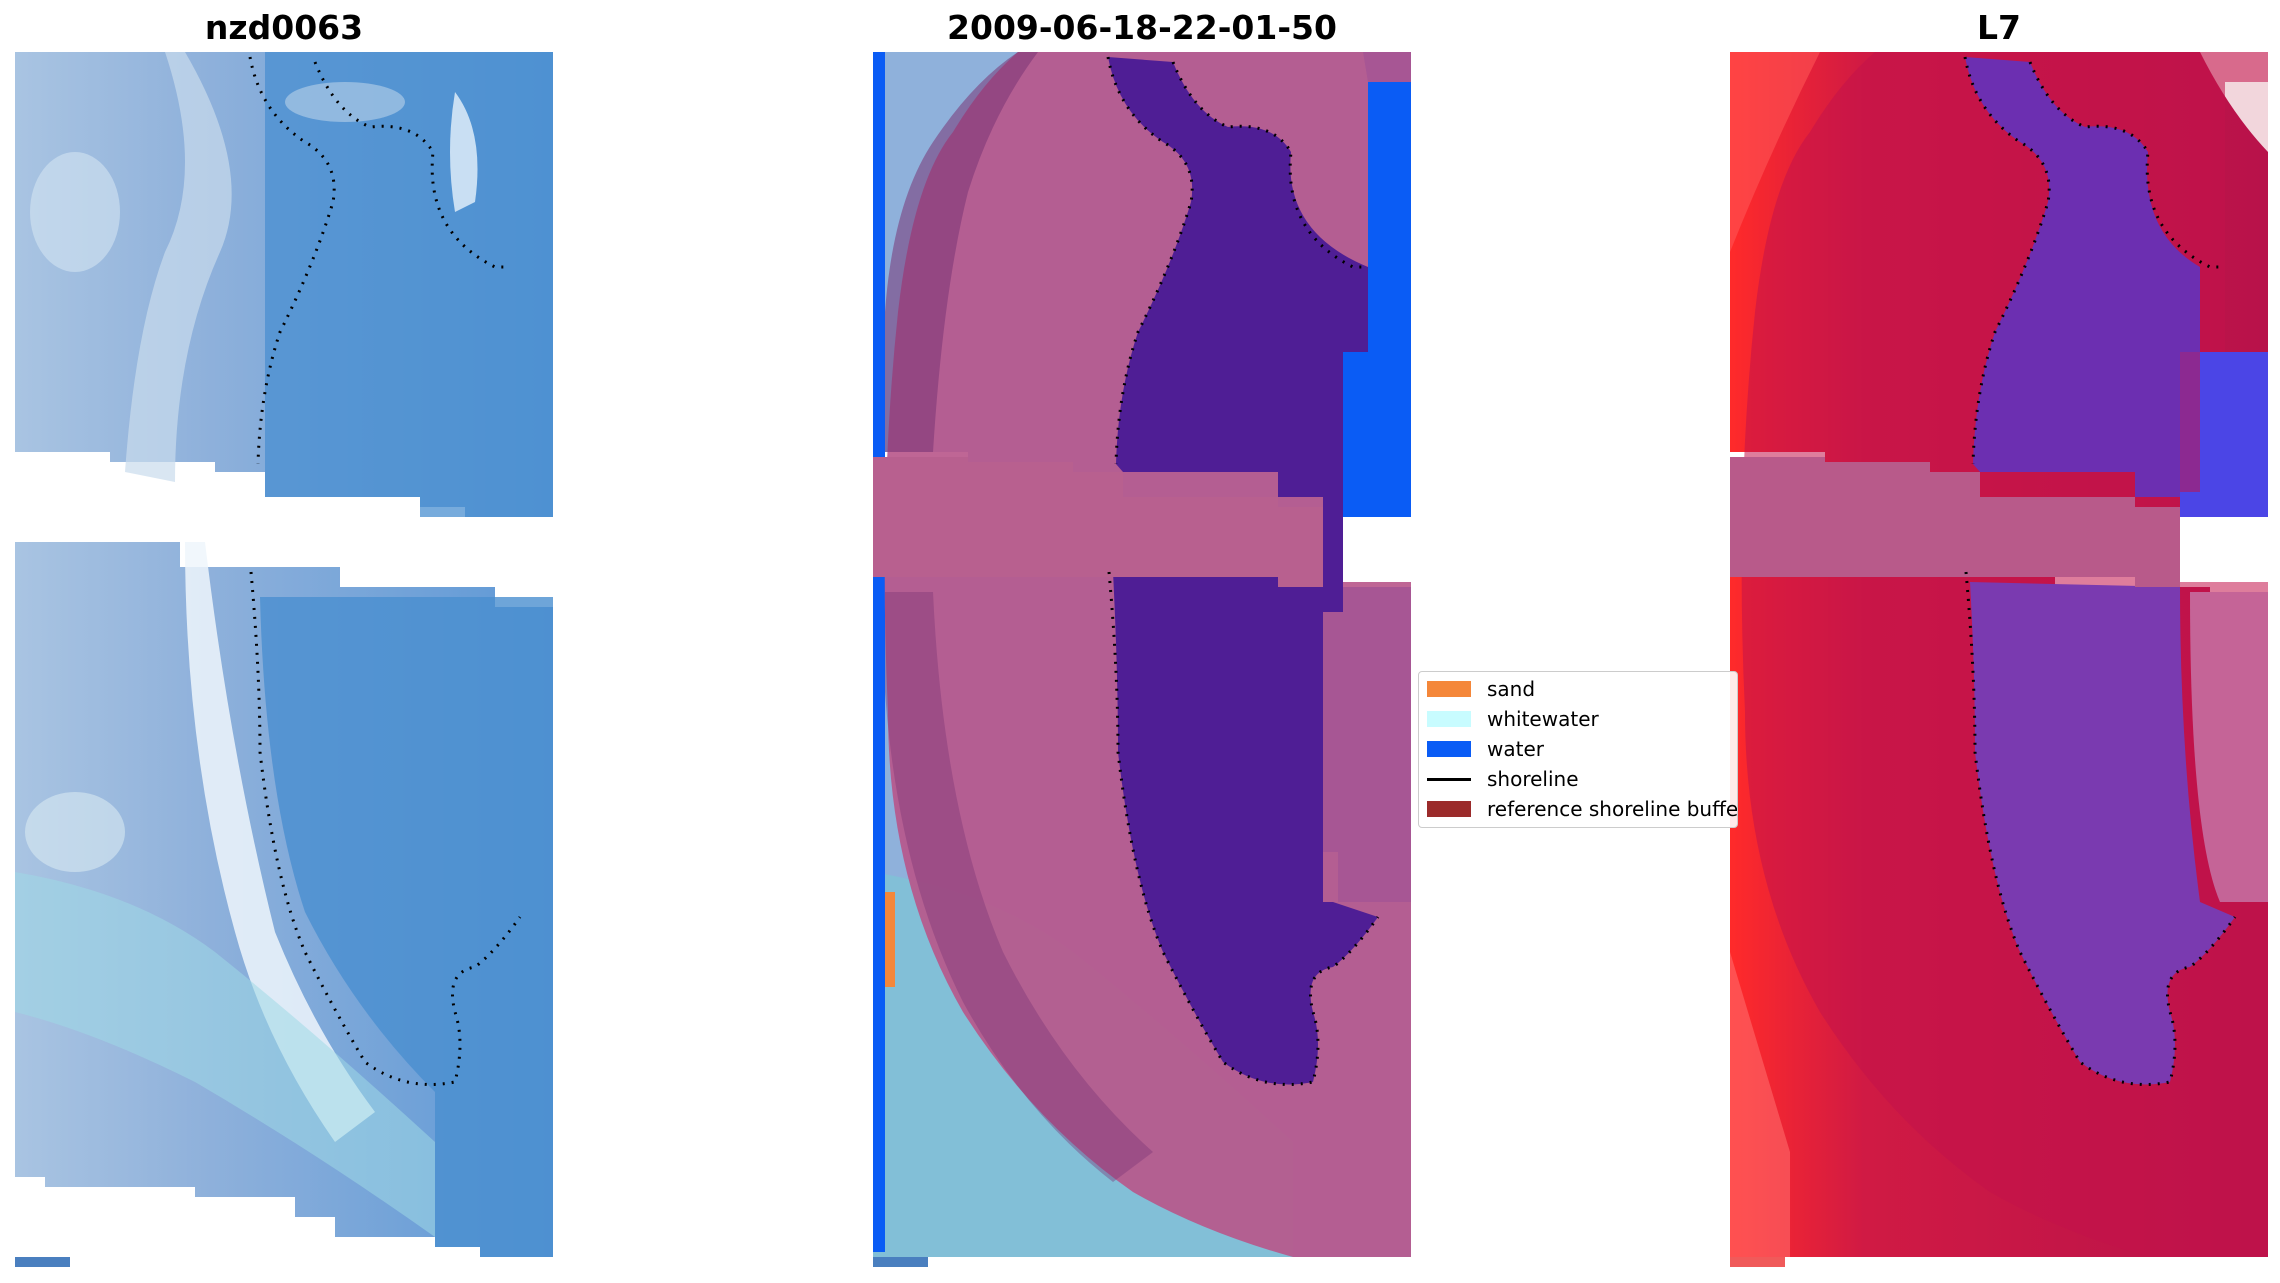  What do you see at coordinates (1999, 27) in the screenshot?
I see `panel-title-satellite: L7` at bounding box center [1999, 27].